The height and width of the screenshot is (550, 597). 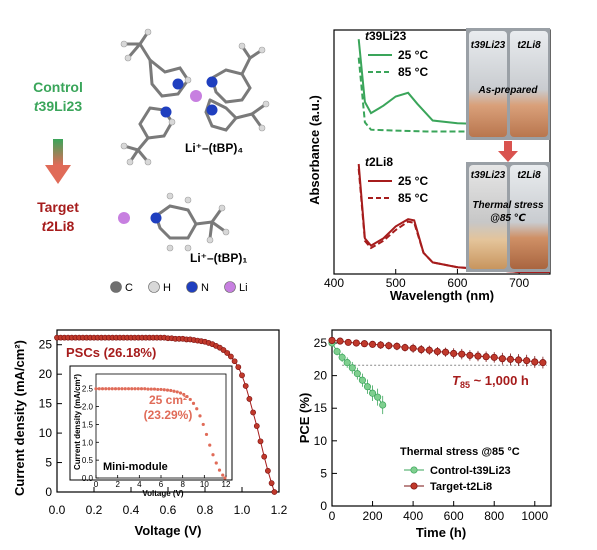 I want to click on stability-x-tick-label: 0, so click(x=332, y=516).